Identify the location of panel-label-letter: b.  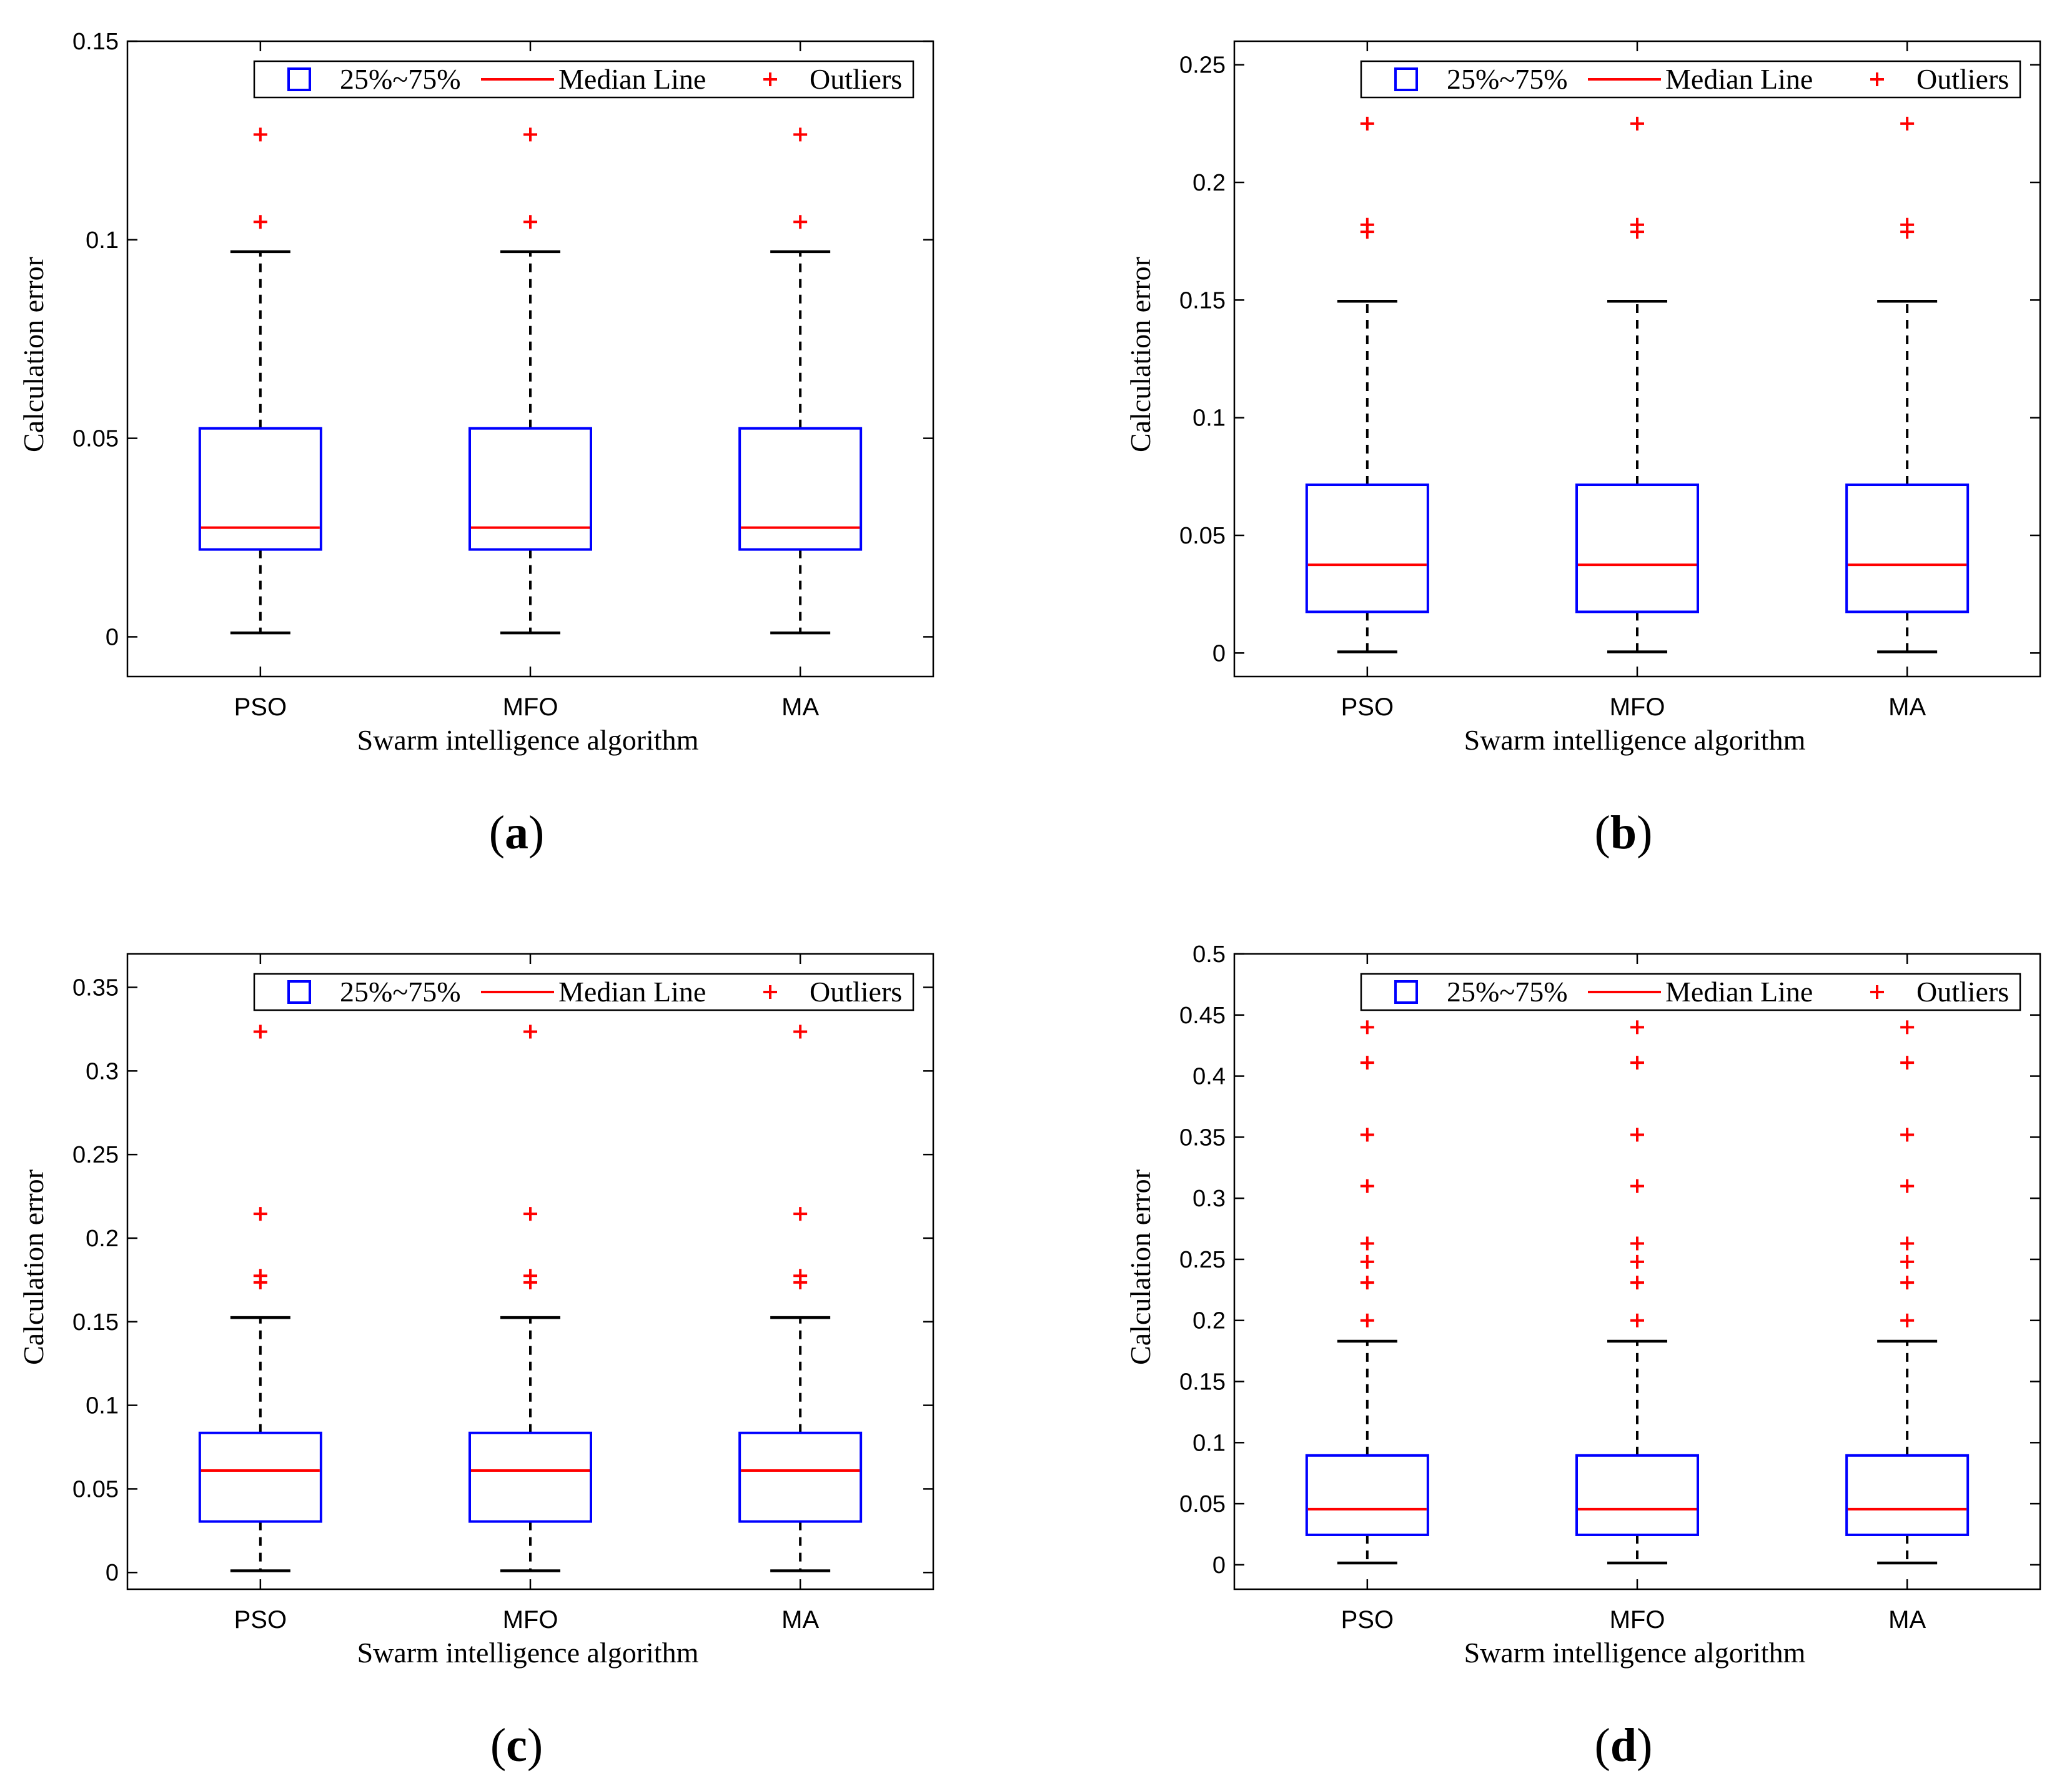
(1623, 833).